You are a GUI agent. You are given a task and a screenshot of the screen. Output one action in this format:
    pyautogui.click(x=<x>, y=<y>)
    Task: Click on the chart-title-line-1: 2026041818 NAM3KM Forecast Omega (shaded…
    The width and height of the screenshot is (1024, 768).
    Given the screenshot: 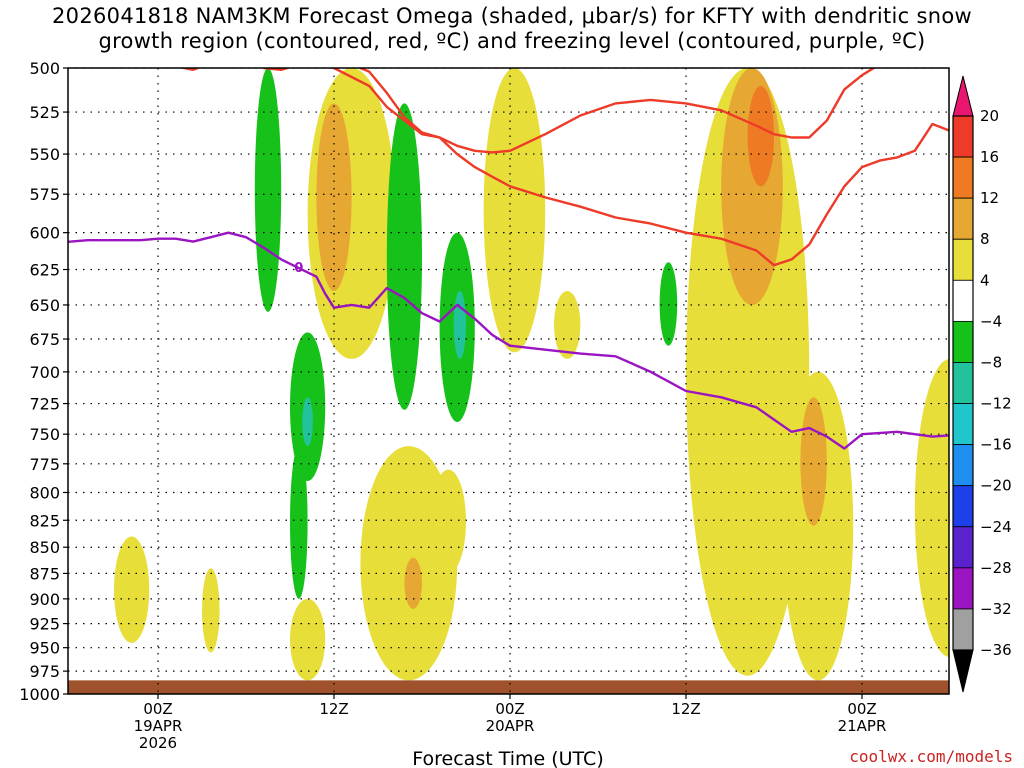 What is the action you would take?
    pyautogui.click(x=512, y=16)
    